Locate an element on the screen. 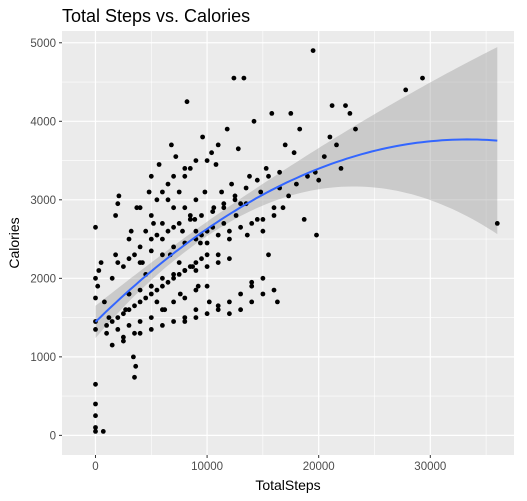 This screenshot has height=501, width=527. chart-title: Total Steps vs. Calories is located at coordinates (156, 16).